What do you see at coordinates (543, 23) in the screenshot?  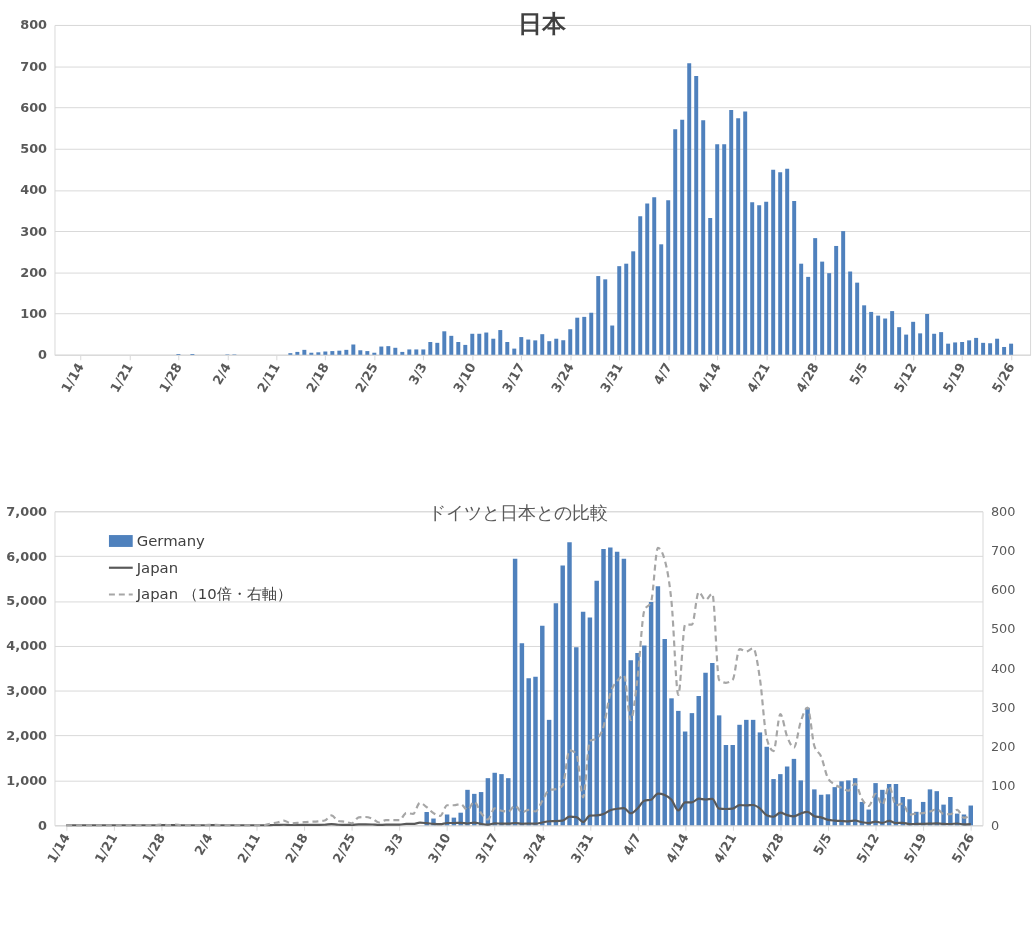 I see `chart-title: 日本` at bounding box center [543, 23].